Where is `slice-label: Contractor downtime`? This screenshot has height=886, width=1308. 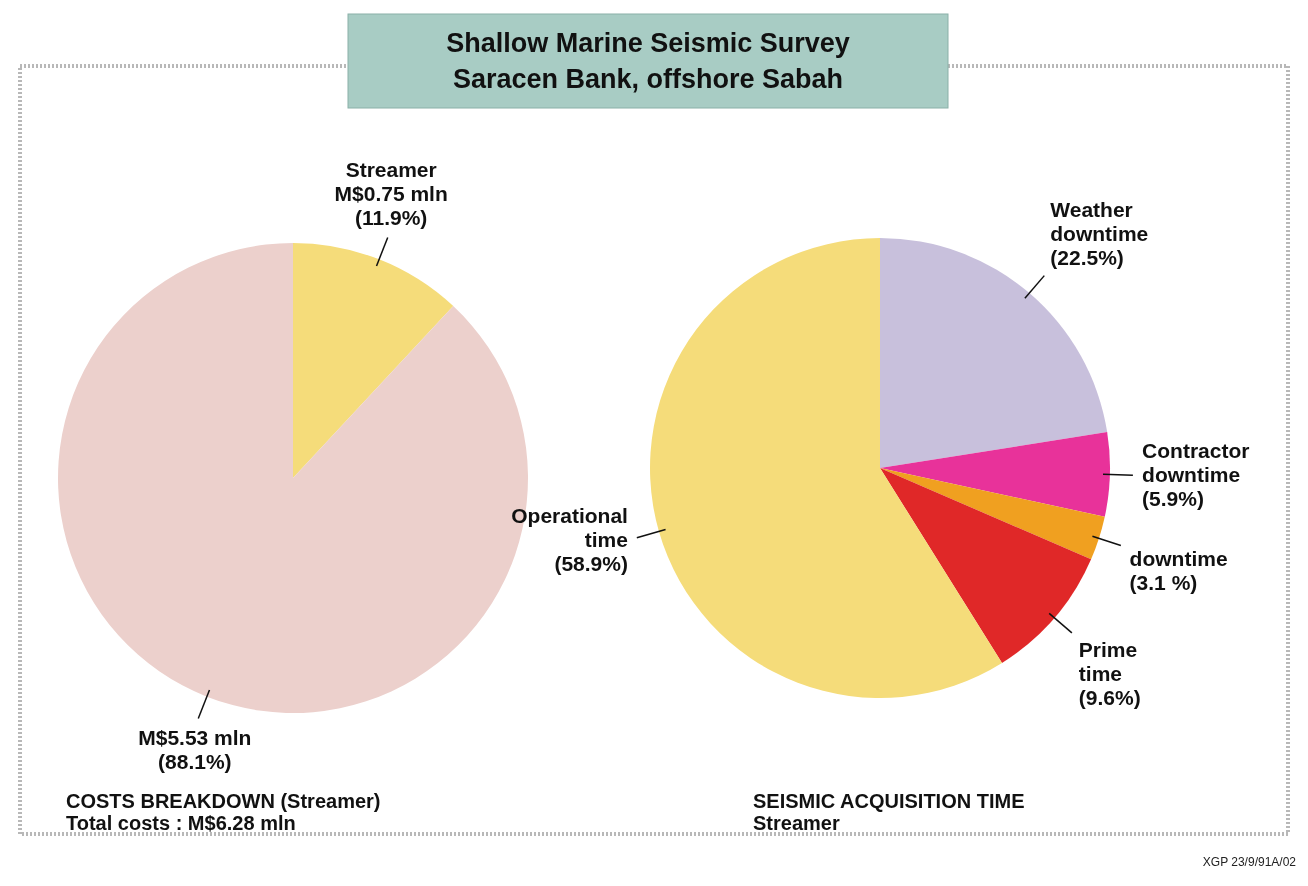
slice-label: Contractor downtime is located at coordinates (1196, 463).